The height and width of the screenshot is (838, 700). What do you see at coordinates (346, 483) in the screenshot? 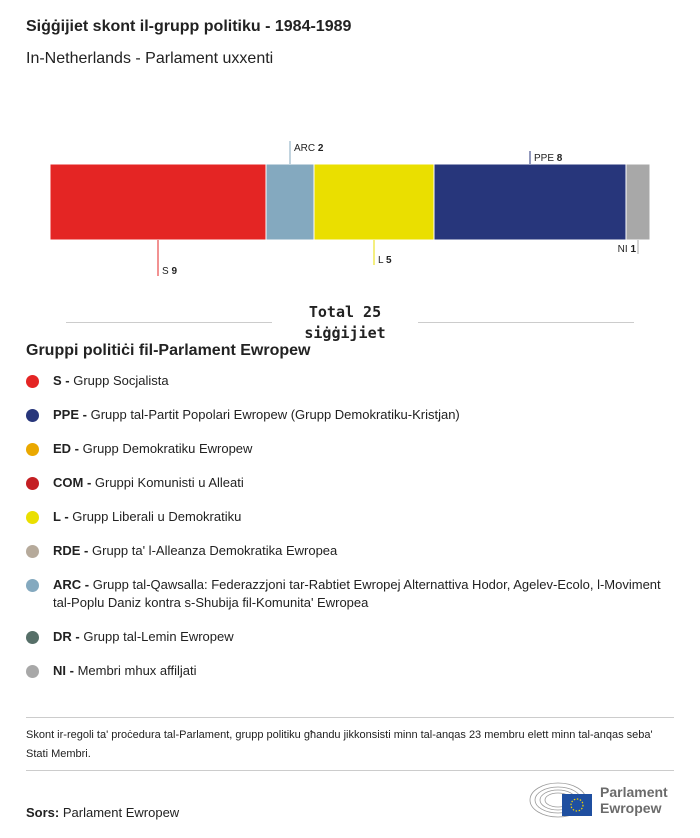
I see `legend-item-com: COM - Gruppi Komunisti u Alleati` at bounding box center [346, 483].